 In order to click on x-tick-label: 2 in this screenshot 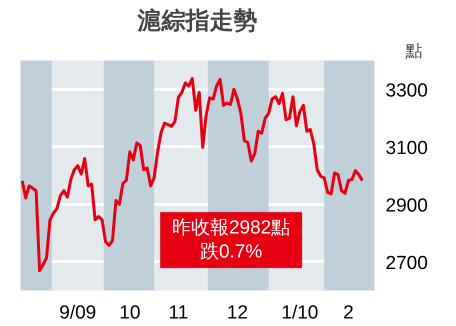, I will do `click(348, 313)`.